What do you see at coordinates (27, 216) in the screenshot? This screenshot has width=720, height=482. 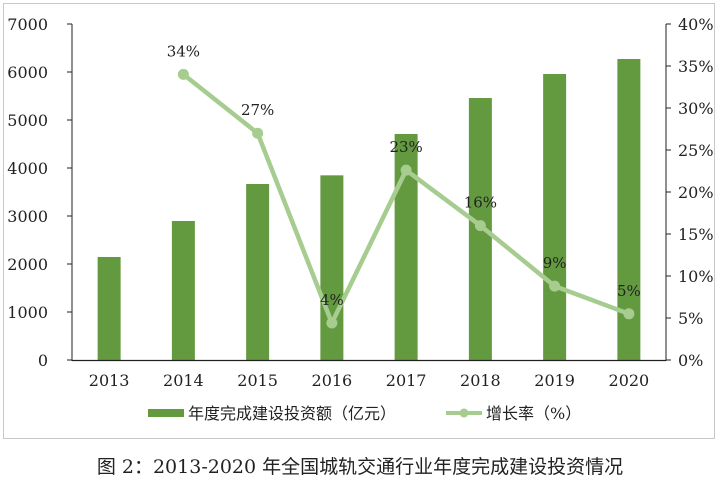 I see `left-tick-label: 3000` at bounding box center [27, 216].